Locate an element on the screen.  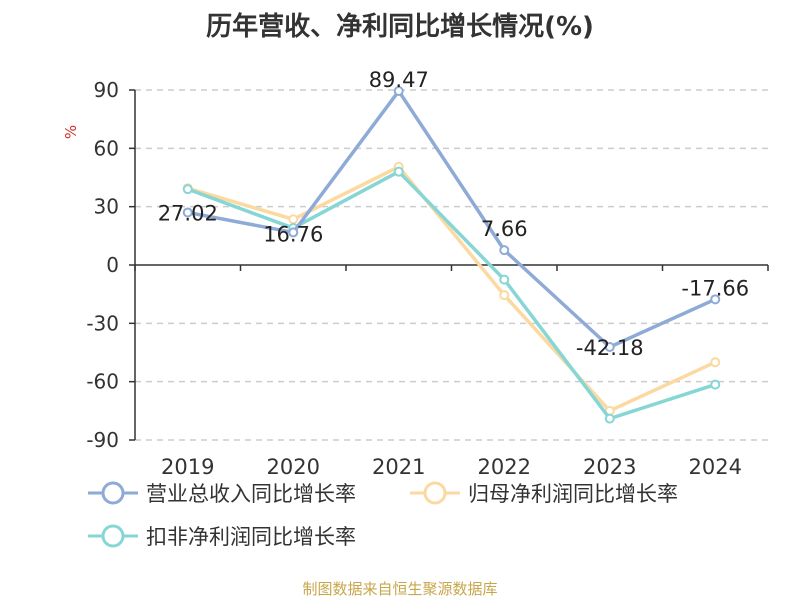
chart-title: 历年营收、净利同比增长情况(%) is located at coordinates (400, 27).